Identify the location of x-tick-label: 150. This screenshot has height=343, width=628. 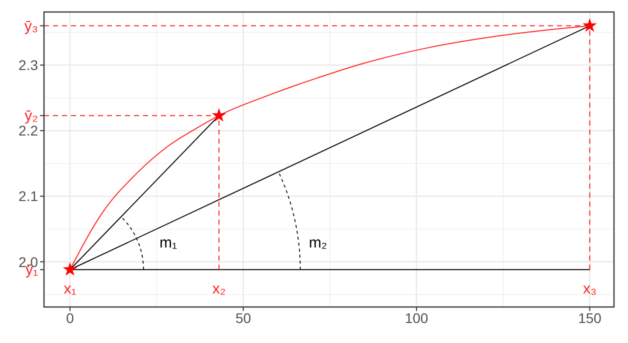
(590, 318).